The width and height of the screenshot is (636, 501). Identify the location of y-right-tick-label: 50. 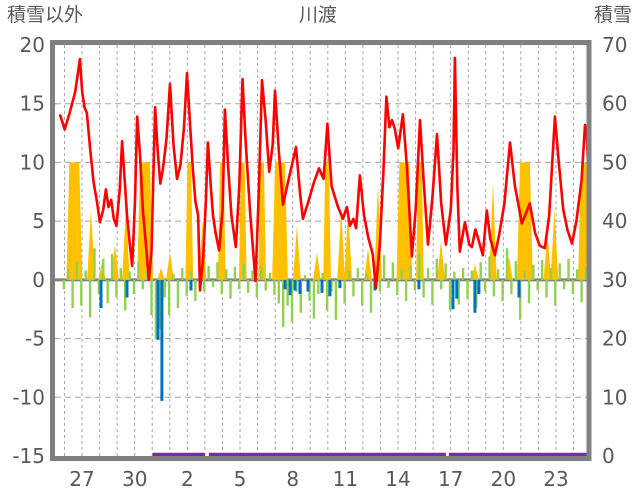
(614, 162).